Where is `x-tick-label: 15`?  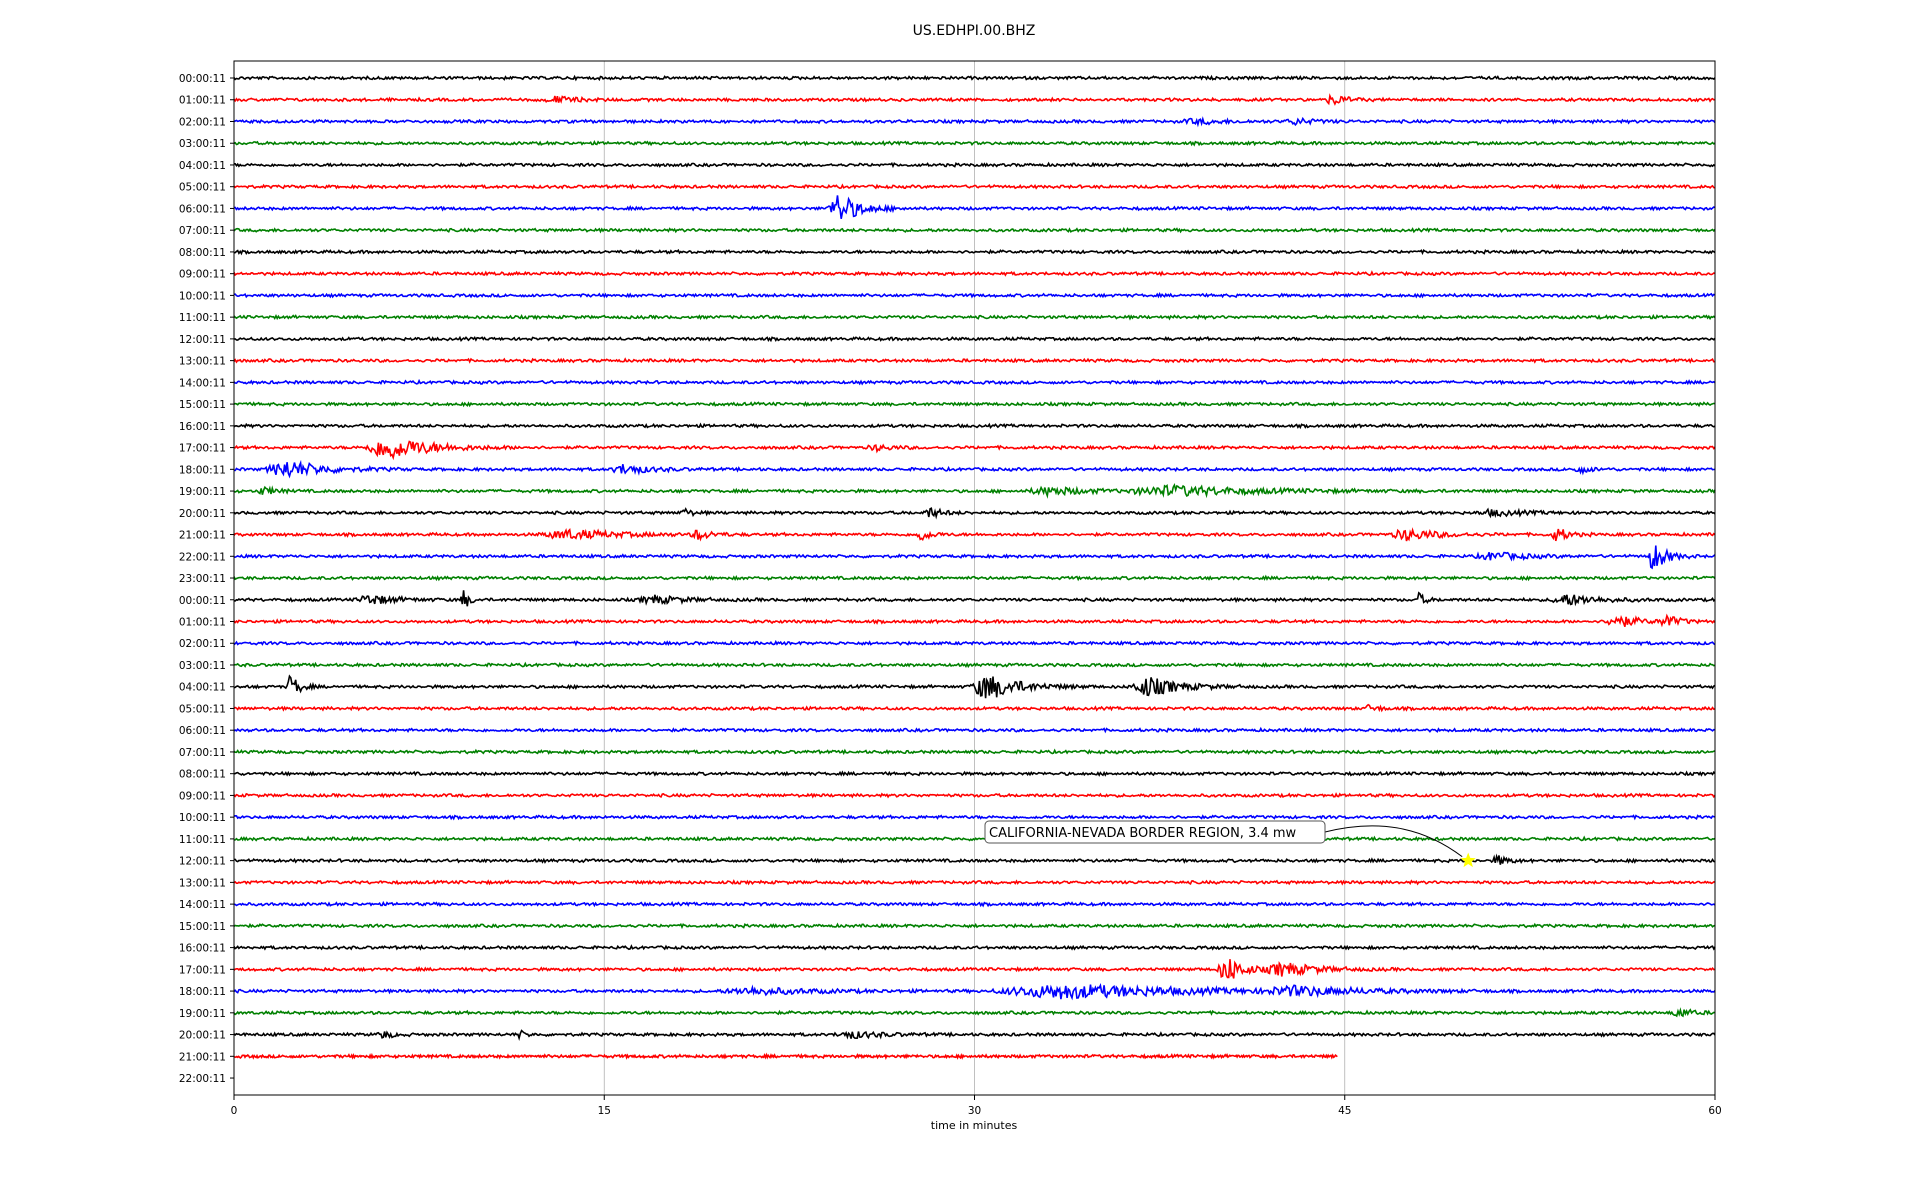
x-tick-label: 15 is located at coordinates (604, 1111).